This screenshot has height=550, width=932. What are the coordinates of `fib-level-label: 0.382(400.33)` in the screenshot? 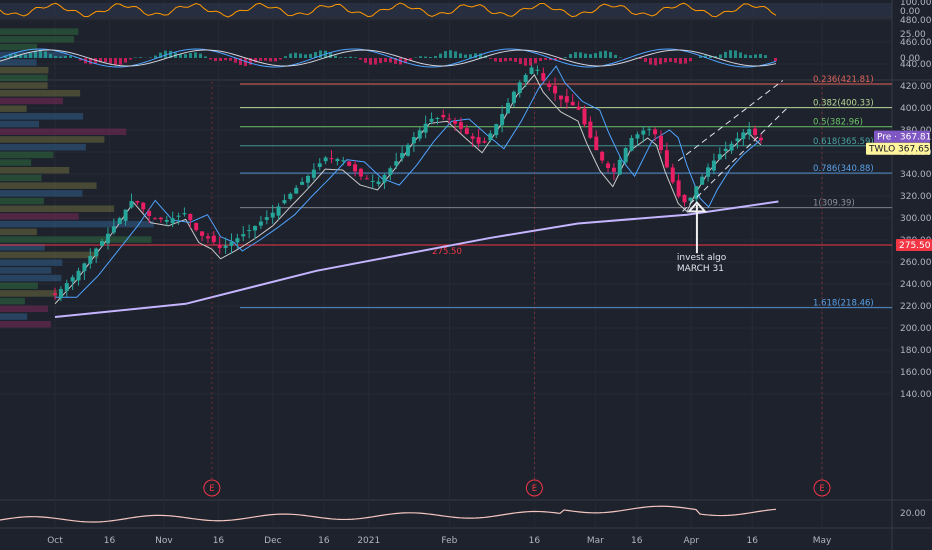 It's located at (843, 104).